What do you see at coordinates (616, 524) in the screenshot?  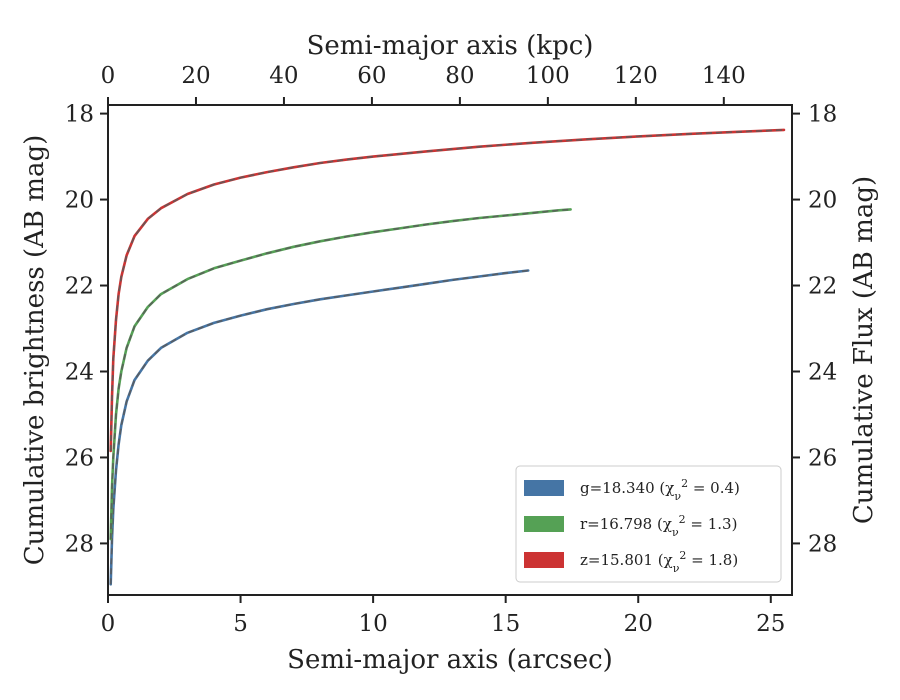 I see `legend-series-name: r=16.798` at bounding box center [616, 524].